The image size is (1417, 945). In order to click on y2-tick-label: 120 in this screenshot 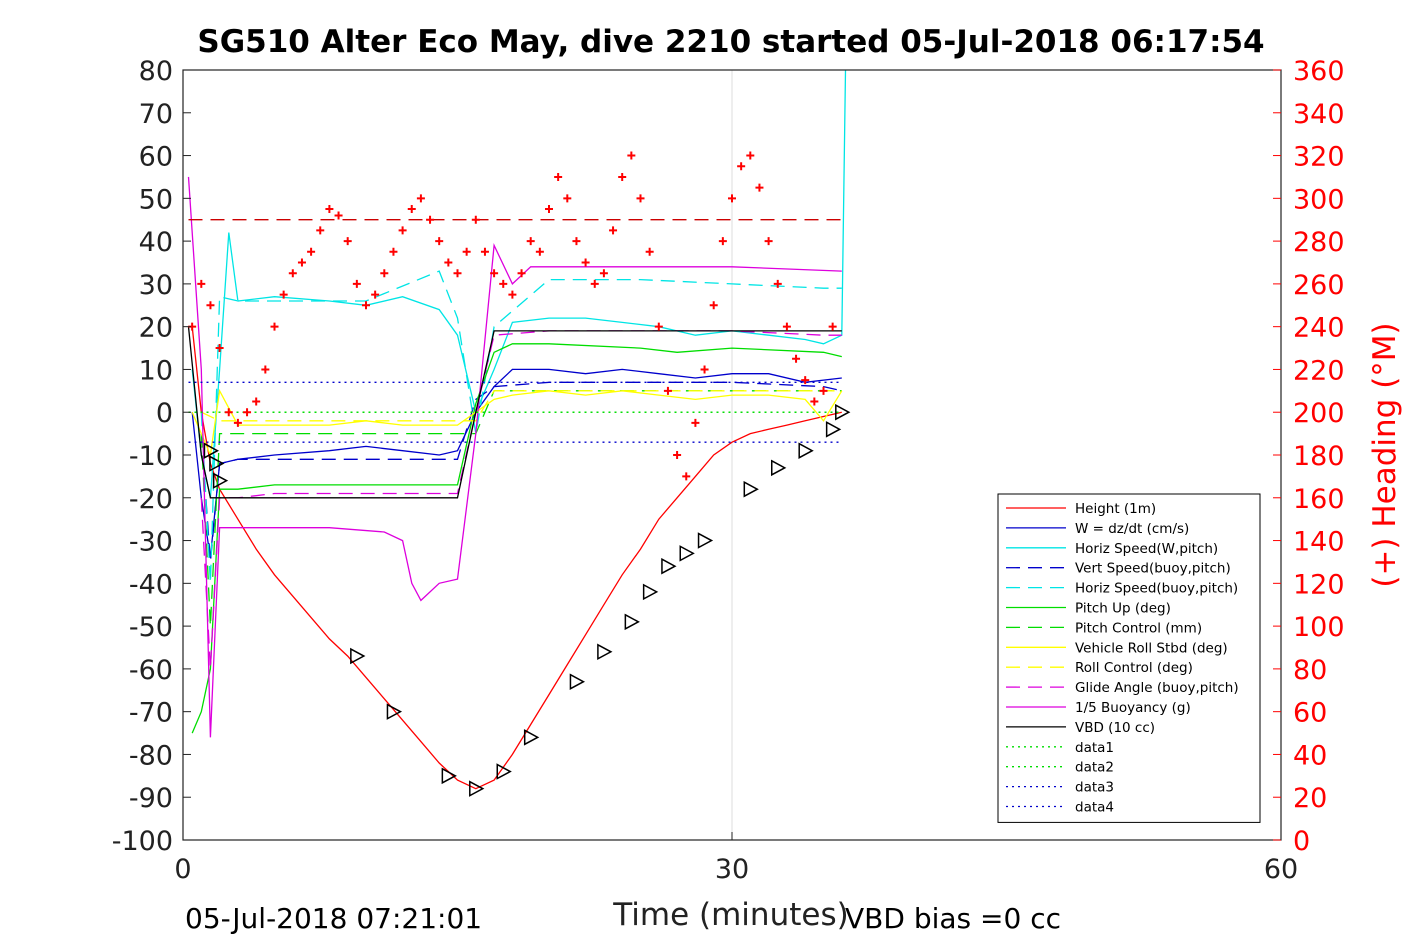, I will do `click(1319, 584)`.